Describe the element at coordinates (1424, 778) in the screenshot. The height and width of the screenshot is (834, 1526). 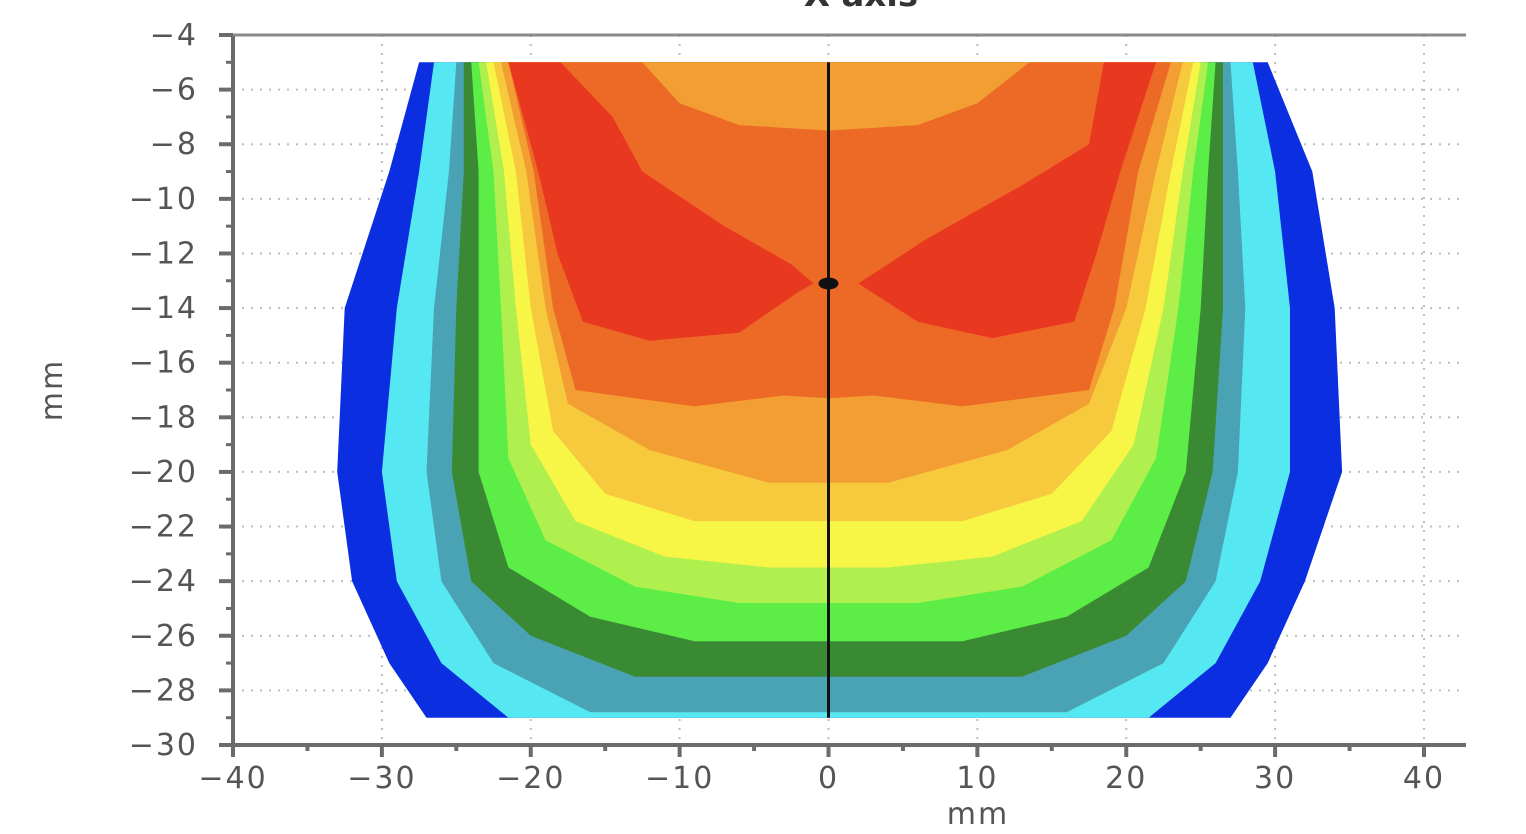
I see `x-tick-label-8: 40` at that location.